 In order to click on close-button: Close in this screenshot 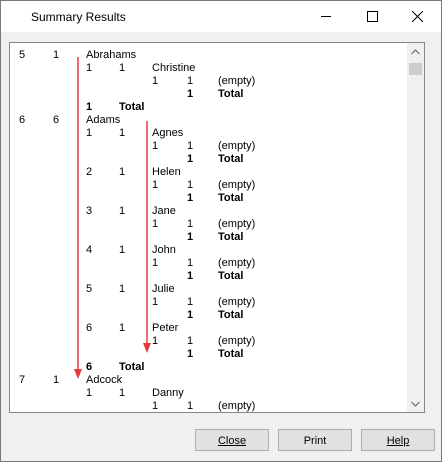, I will do `click(232, 440)`.